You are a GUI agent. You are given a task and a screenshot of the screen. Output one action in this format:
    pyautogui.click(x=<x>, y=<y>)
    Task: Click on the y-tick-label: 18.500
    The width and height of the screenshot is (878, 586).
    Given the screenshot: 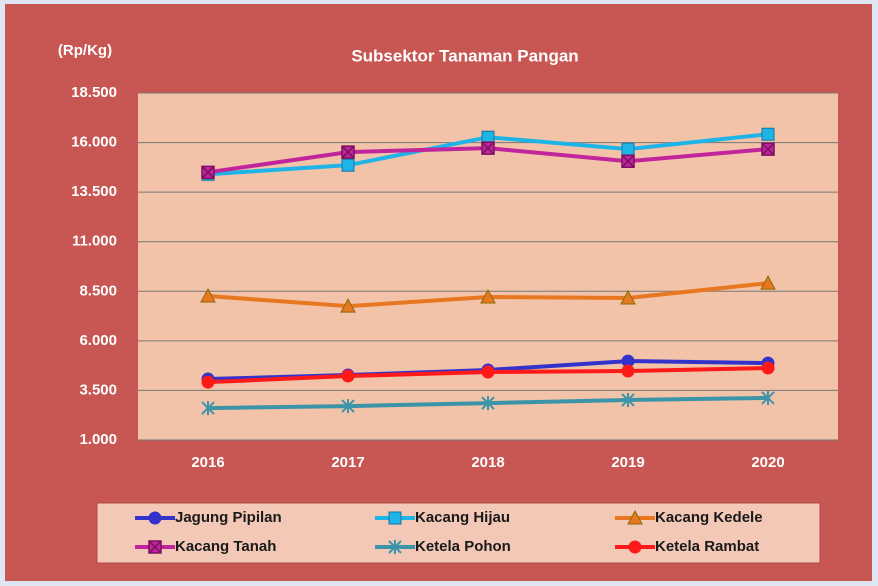 What is the action you would take?
    pyautogui.click(x=94, y=92)
    